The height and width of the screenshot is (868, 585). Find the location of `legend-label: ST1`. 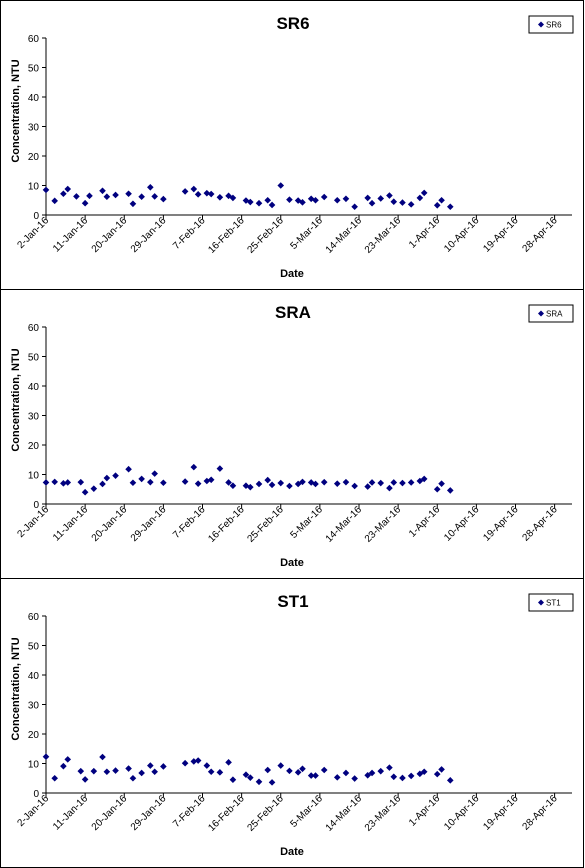

legend-label: ST1 is located at coordinates (553, 603).